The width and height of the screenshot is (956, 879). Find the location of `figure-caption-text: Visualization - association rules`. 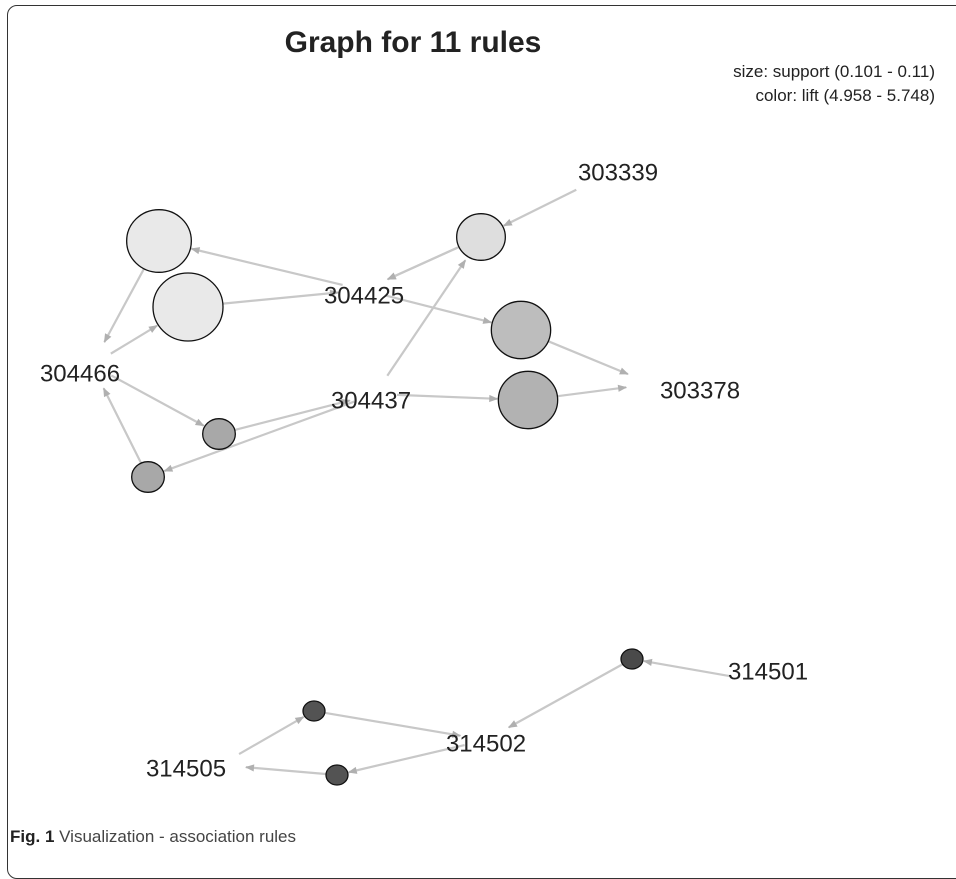

figure-caption-text: Visualization - association rules is located at coordinates (178, 836).